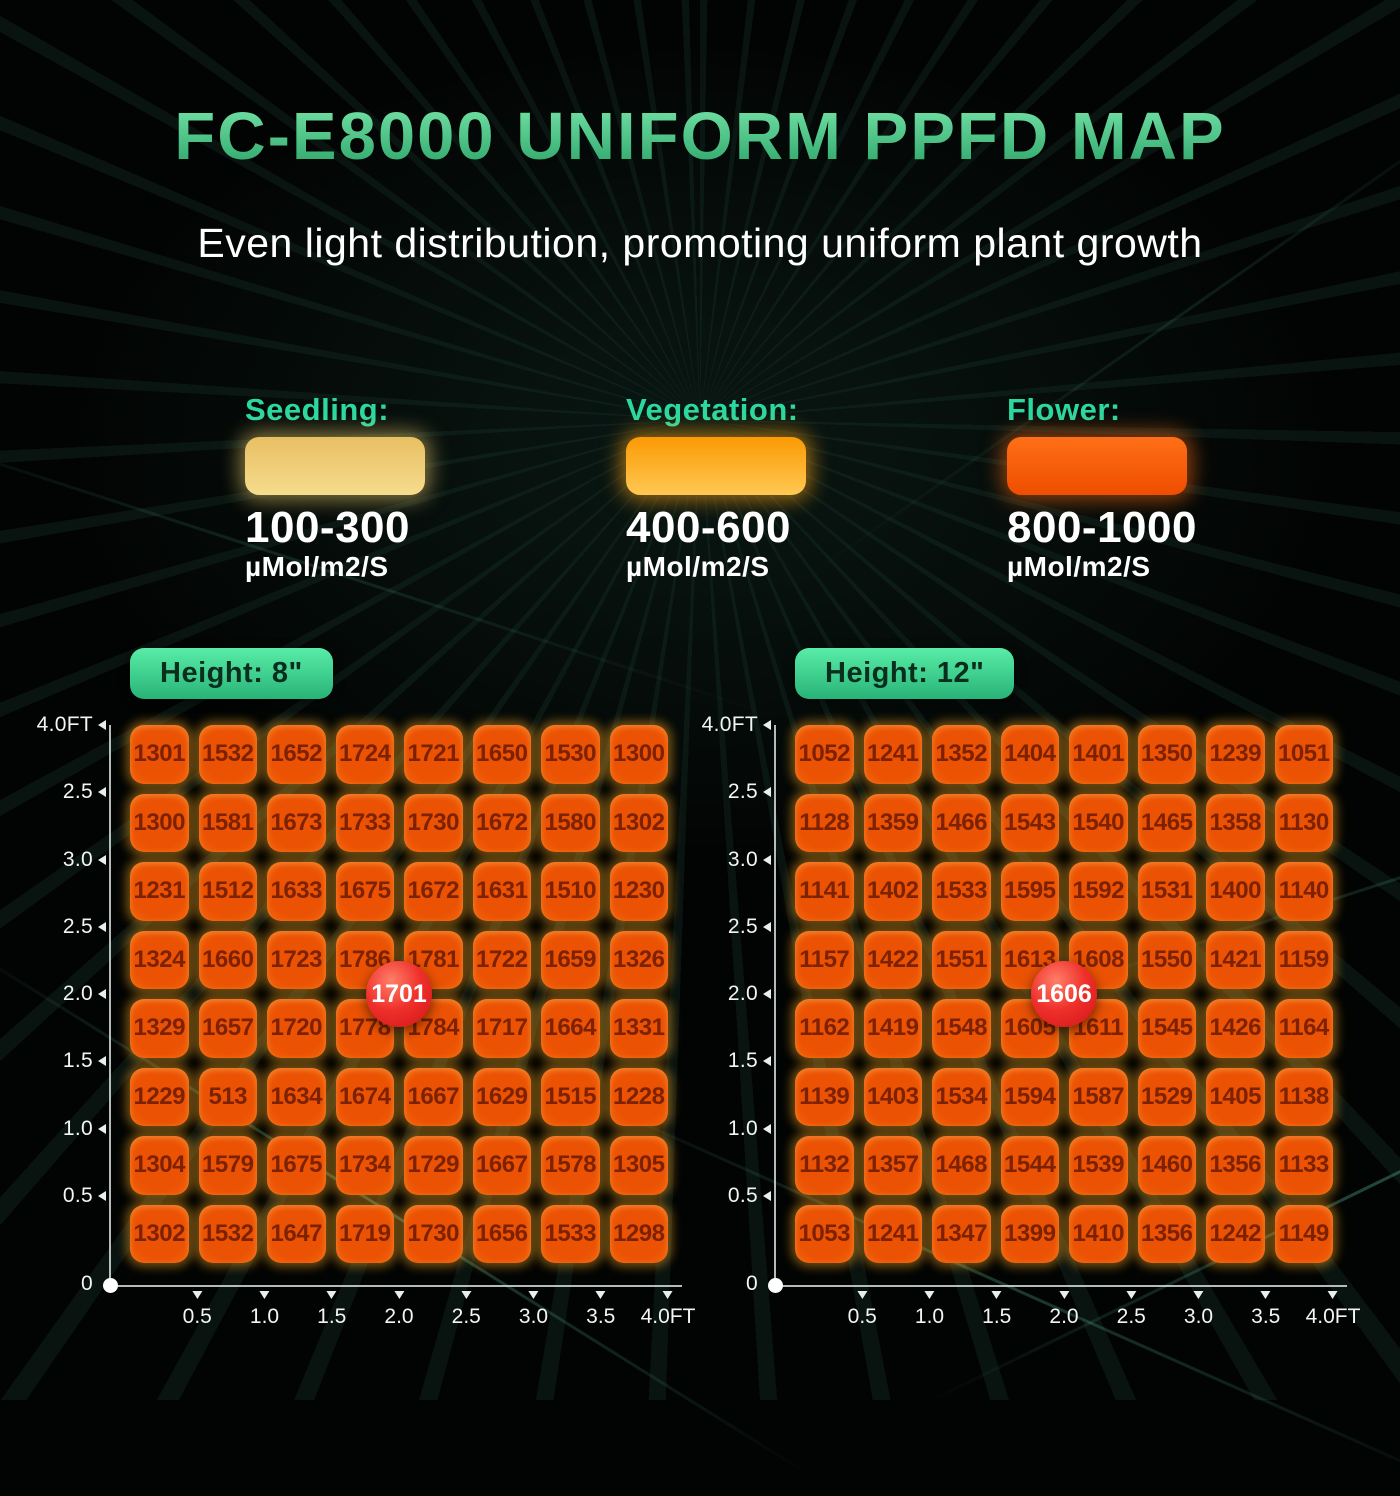 This screenshot has width=1400, height=1496. Describe the element at coordinates (533, 1310) in the screenshot. I see `x-axis-tick-label: 3.0` at that location.